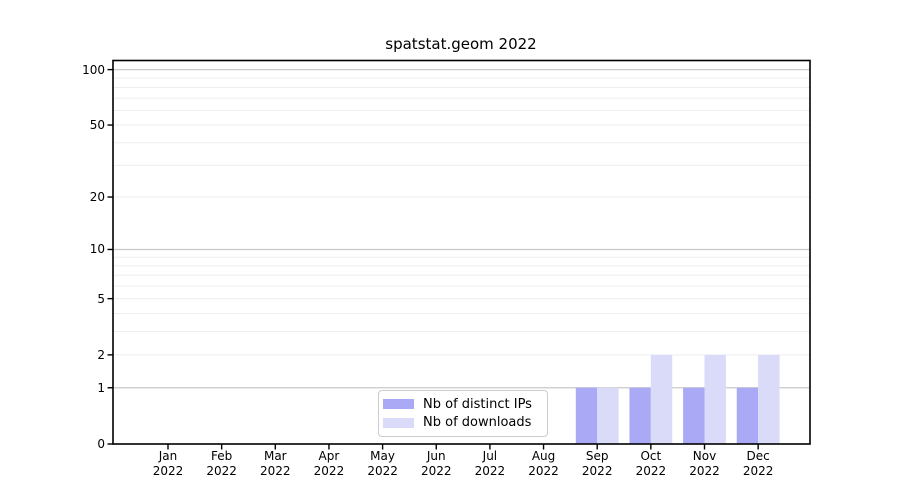 The image size is (900, 500). I want to click on x-tick-label: Dec 2022, so click(758, 463).